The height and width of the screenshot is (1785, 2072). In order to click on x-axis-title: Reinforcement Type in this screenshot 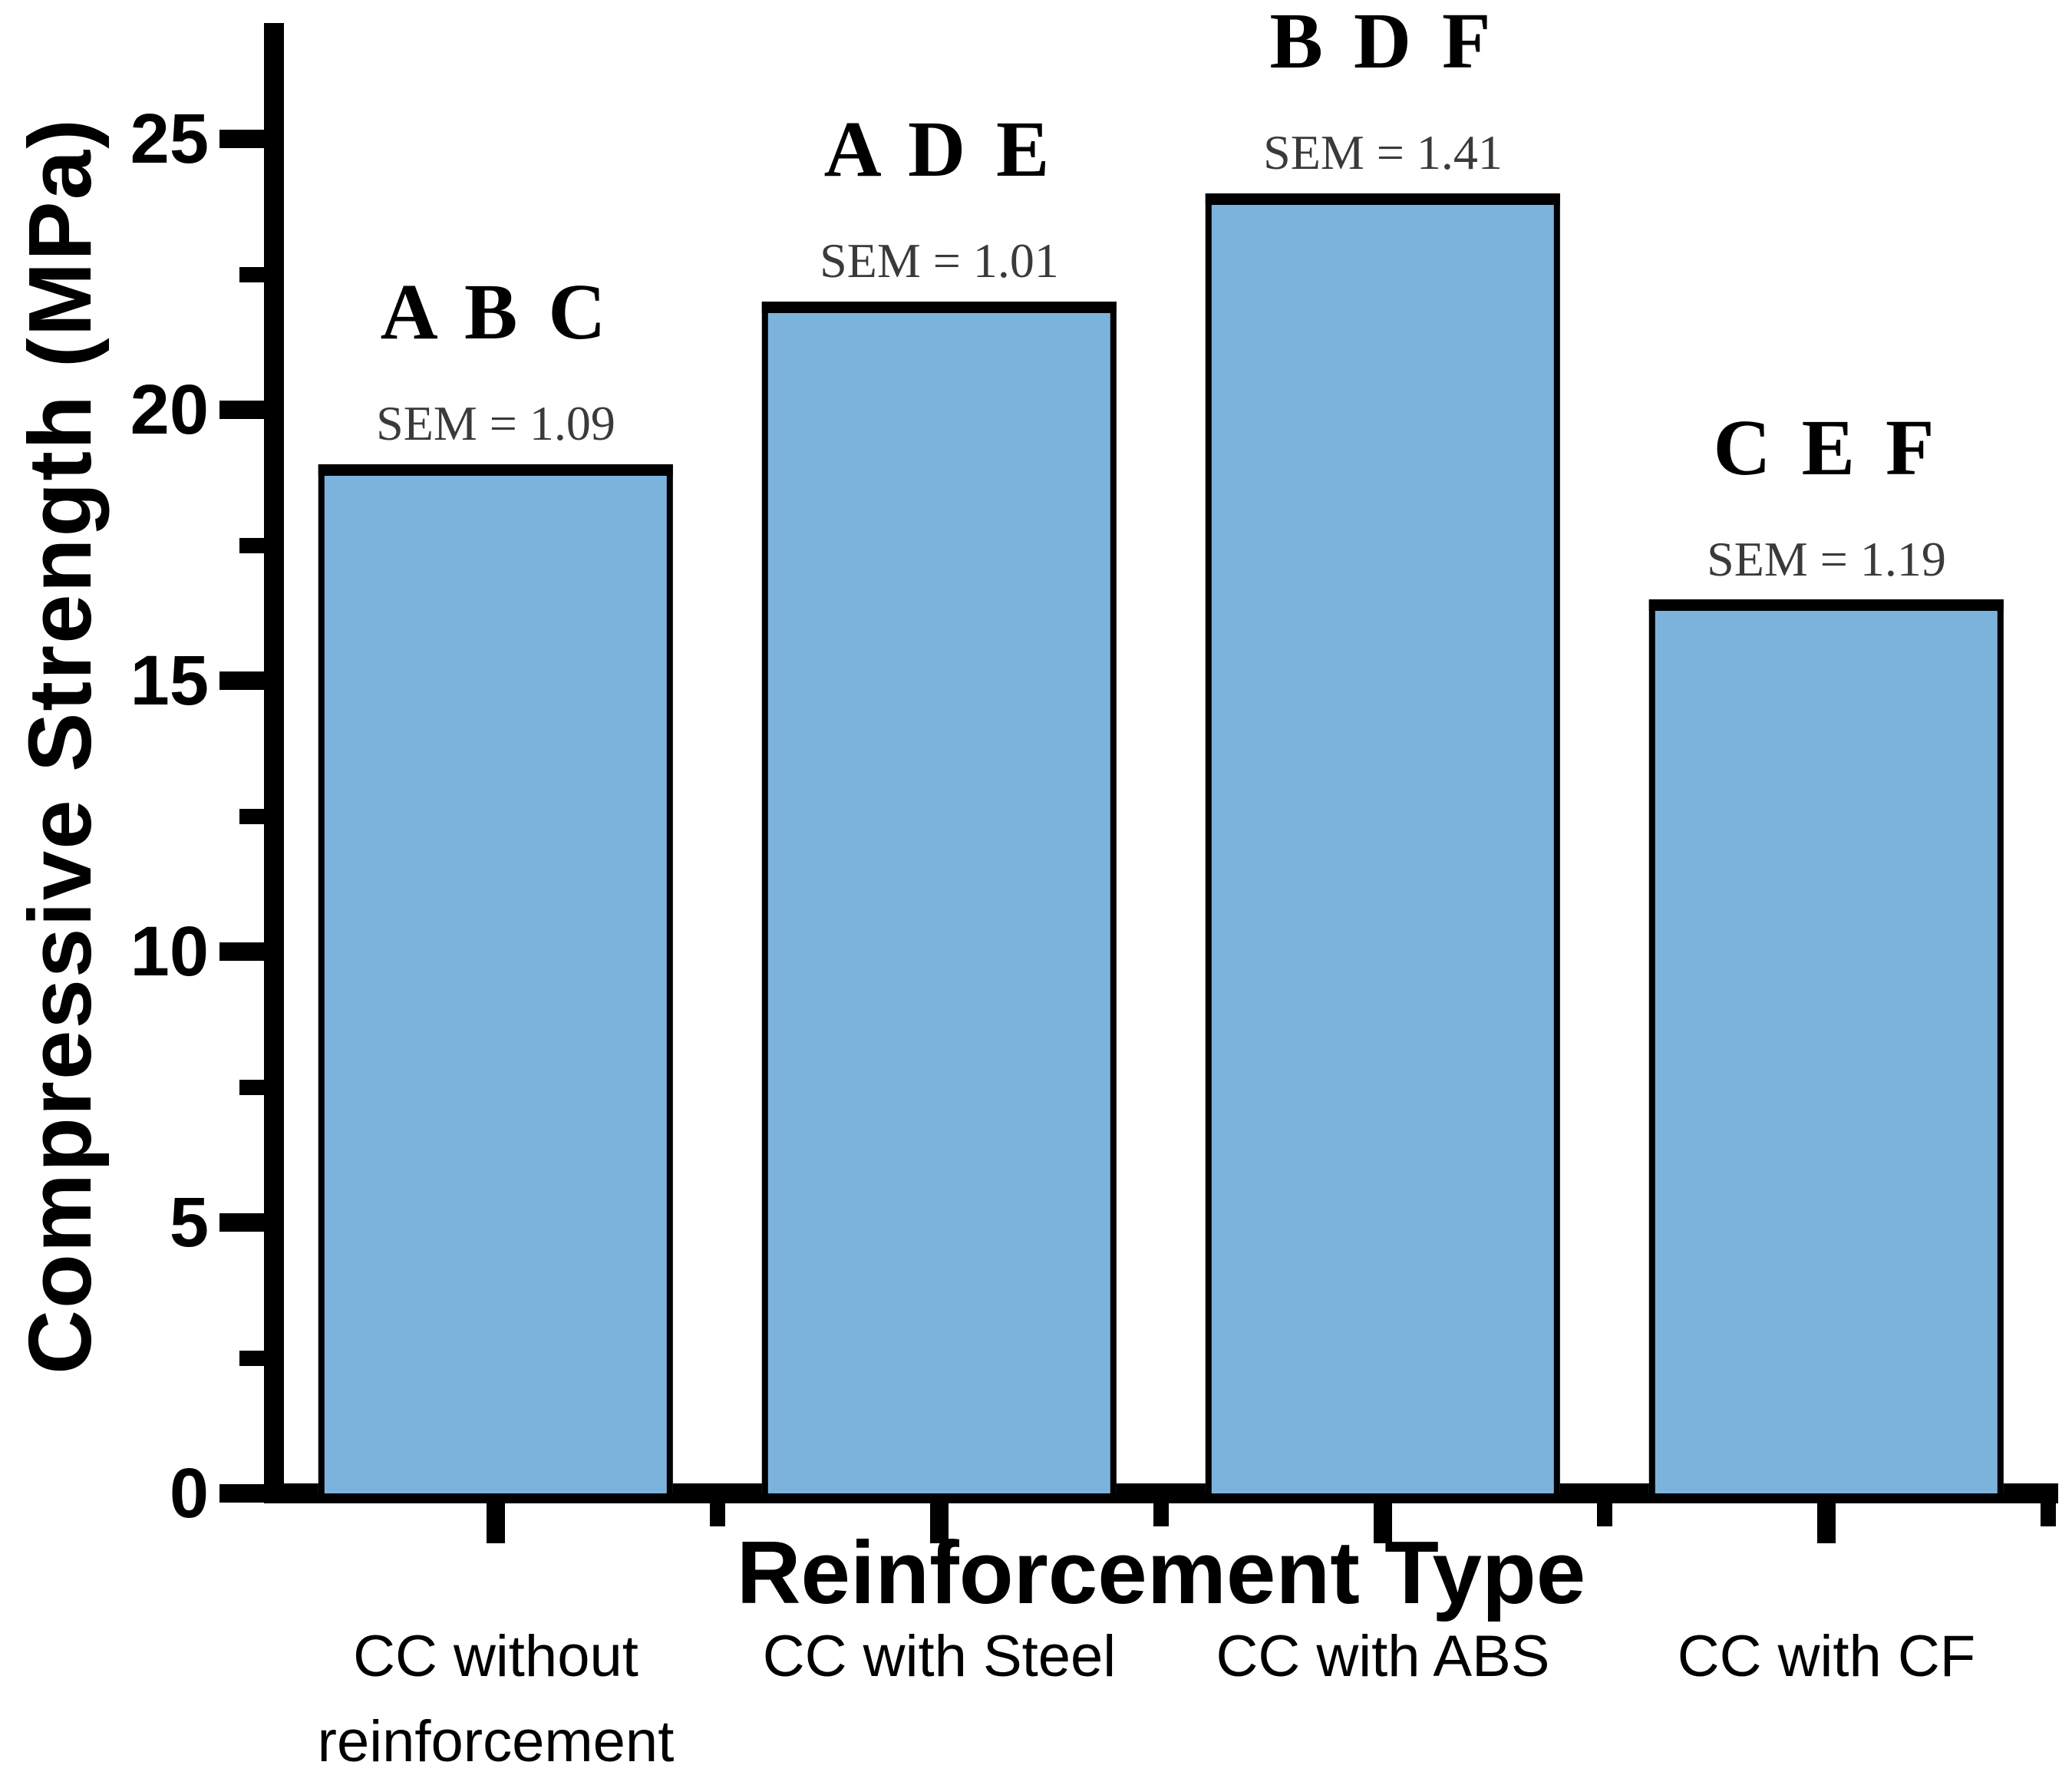, I will do `click(1161, 1572)`.